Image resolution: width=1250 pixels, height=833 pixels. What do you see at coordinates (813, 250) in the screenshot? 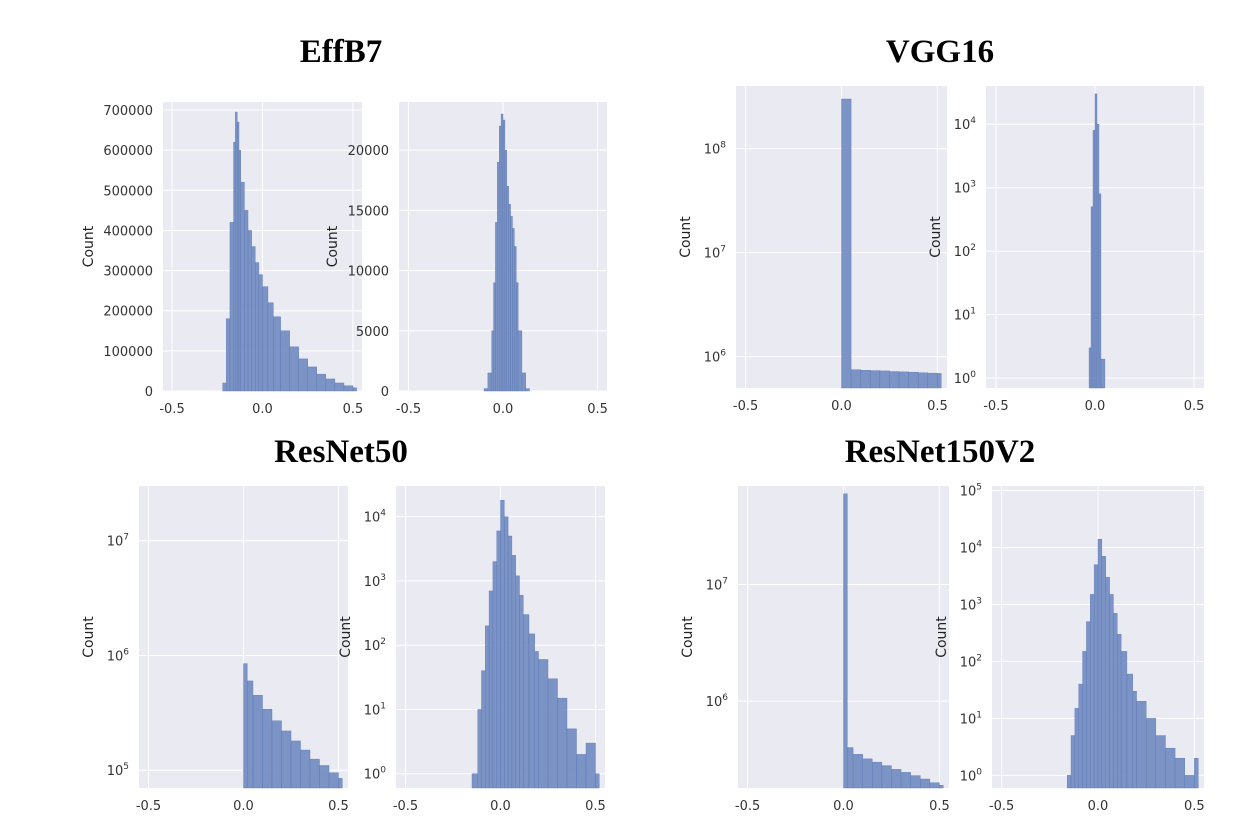
I see `vgg16-left-histogram: -0.5 0.0 0.5 10⁶ 10⁷ 10⁸ Count` at bounding box center [813, 250].